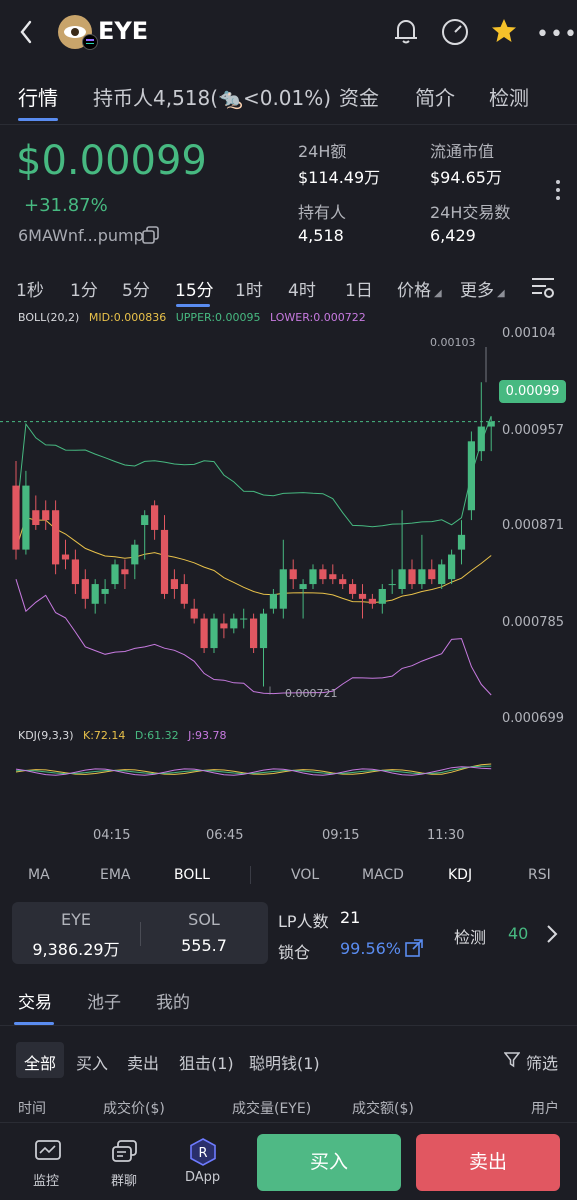 The height and width of the screenshot is (1200, 577). I want to click on tab-intro: 简介, so click(435, 98).